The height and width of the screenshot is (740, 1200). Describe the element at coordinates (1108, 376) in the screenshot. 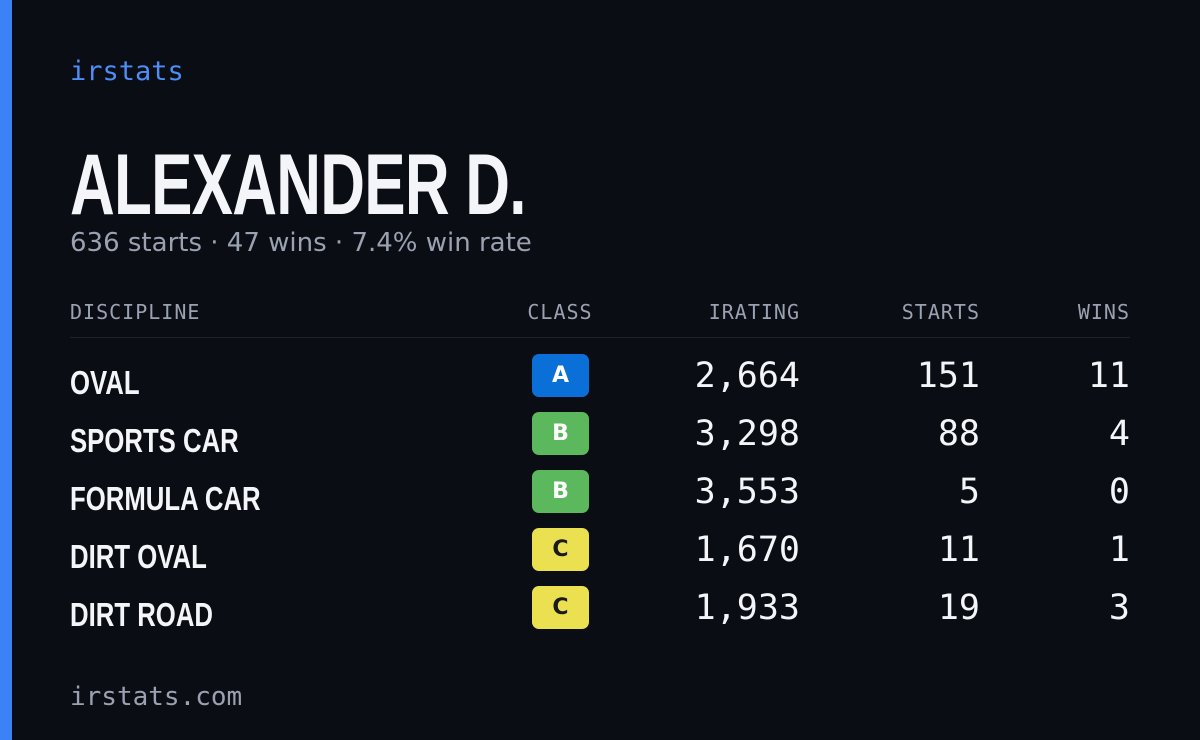

I see `wins-value: 11` at that location.